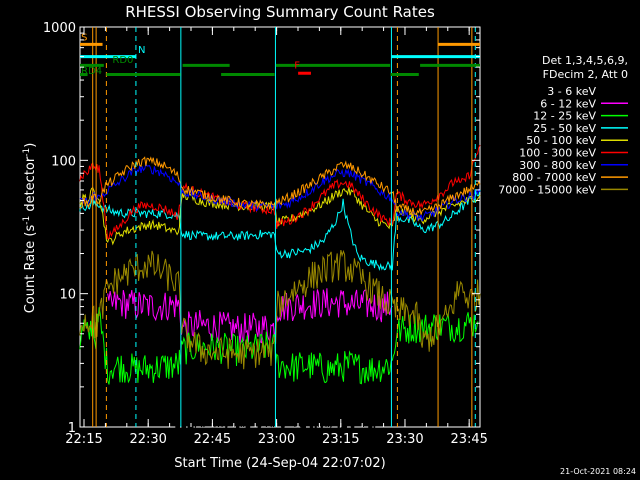  What do you see at coordinates (27, 220) in the screenshot?
I see `ylabel-sup-1: -1` at bounding box center [27, 220].